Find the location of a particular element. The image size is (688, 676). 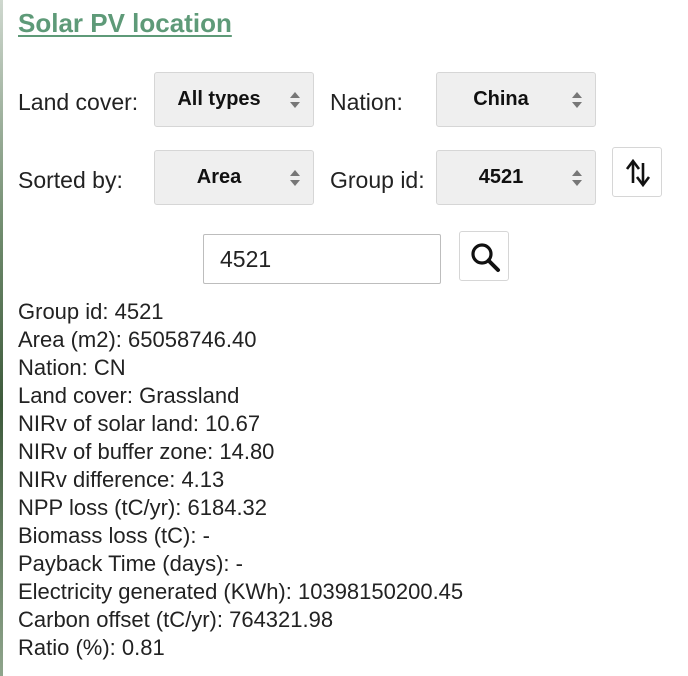

detail-nation: Nation: CN is located at coordinates (72, 367).